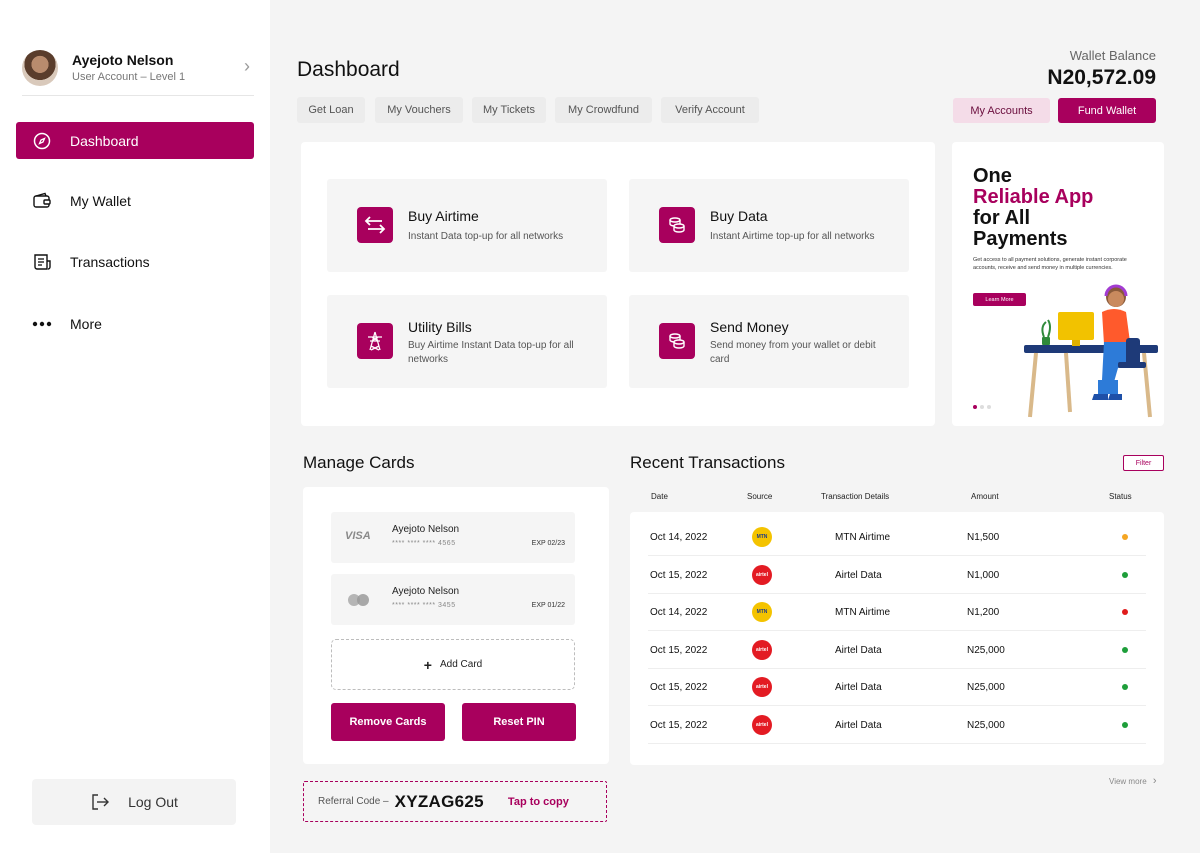  What do you see at coordinates (707, 462) in the screenshot?
I see `recent-transactions-title: Recent Transactions` at bounding box center [707, 462].